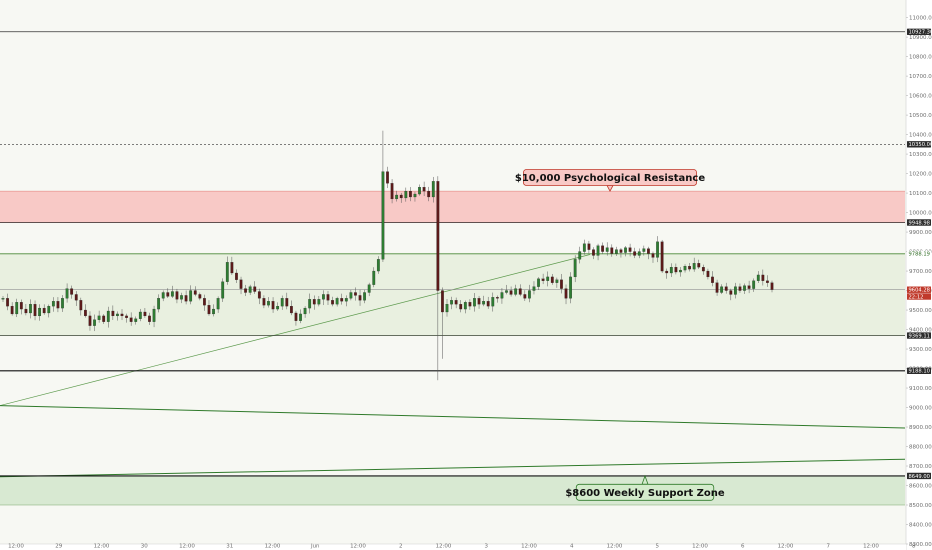 The image size is (932, 550). I want to click on time-tick-label: 8, so click(914, 547).